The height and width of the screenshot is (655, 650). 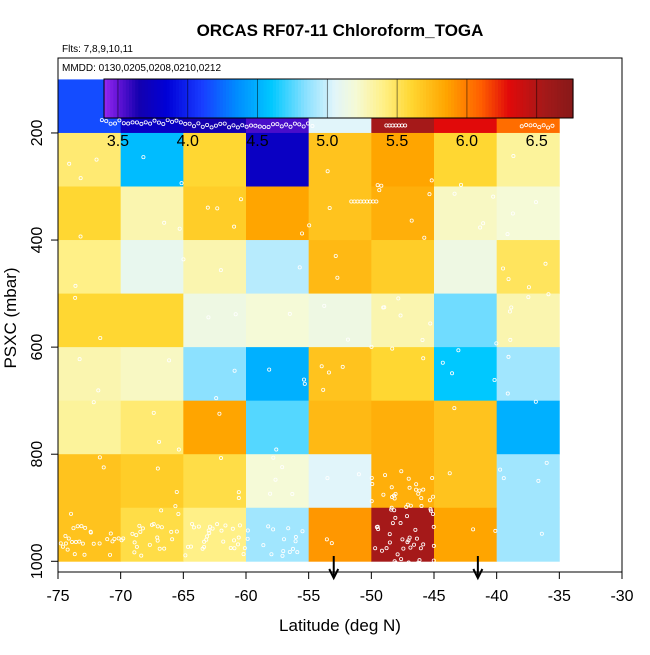 I want to click on heatmap-cell-r4-c2, so click(x=215, y=320).